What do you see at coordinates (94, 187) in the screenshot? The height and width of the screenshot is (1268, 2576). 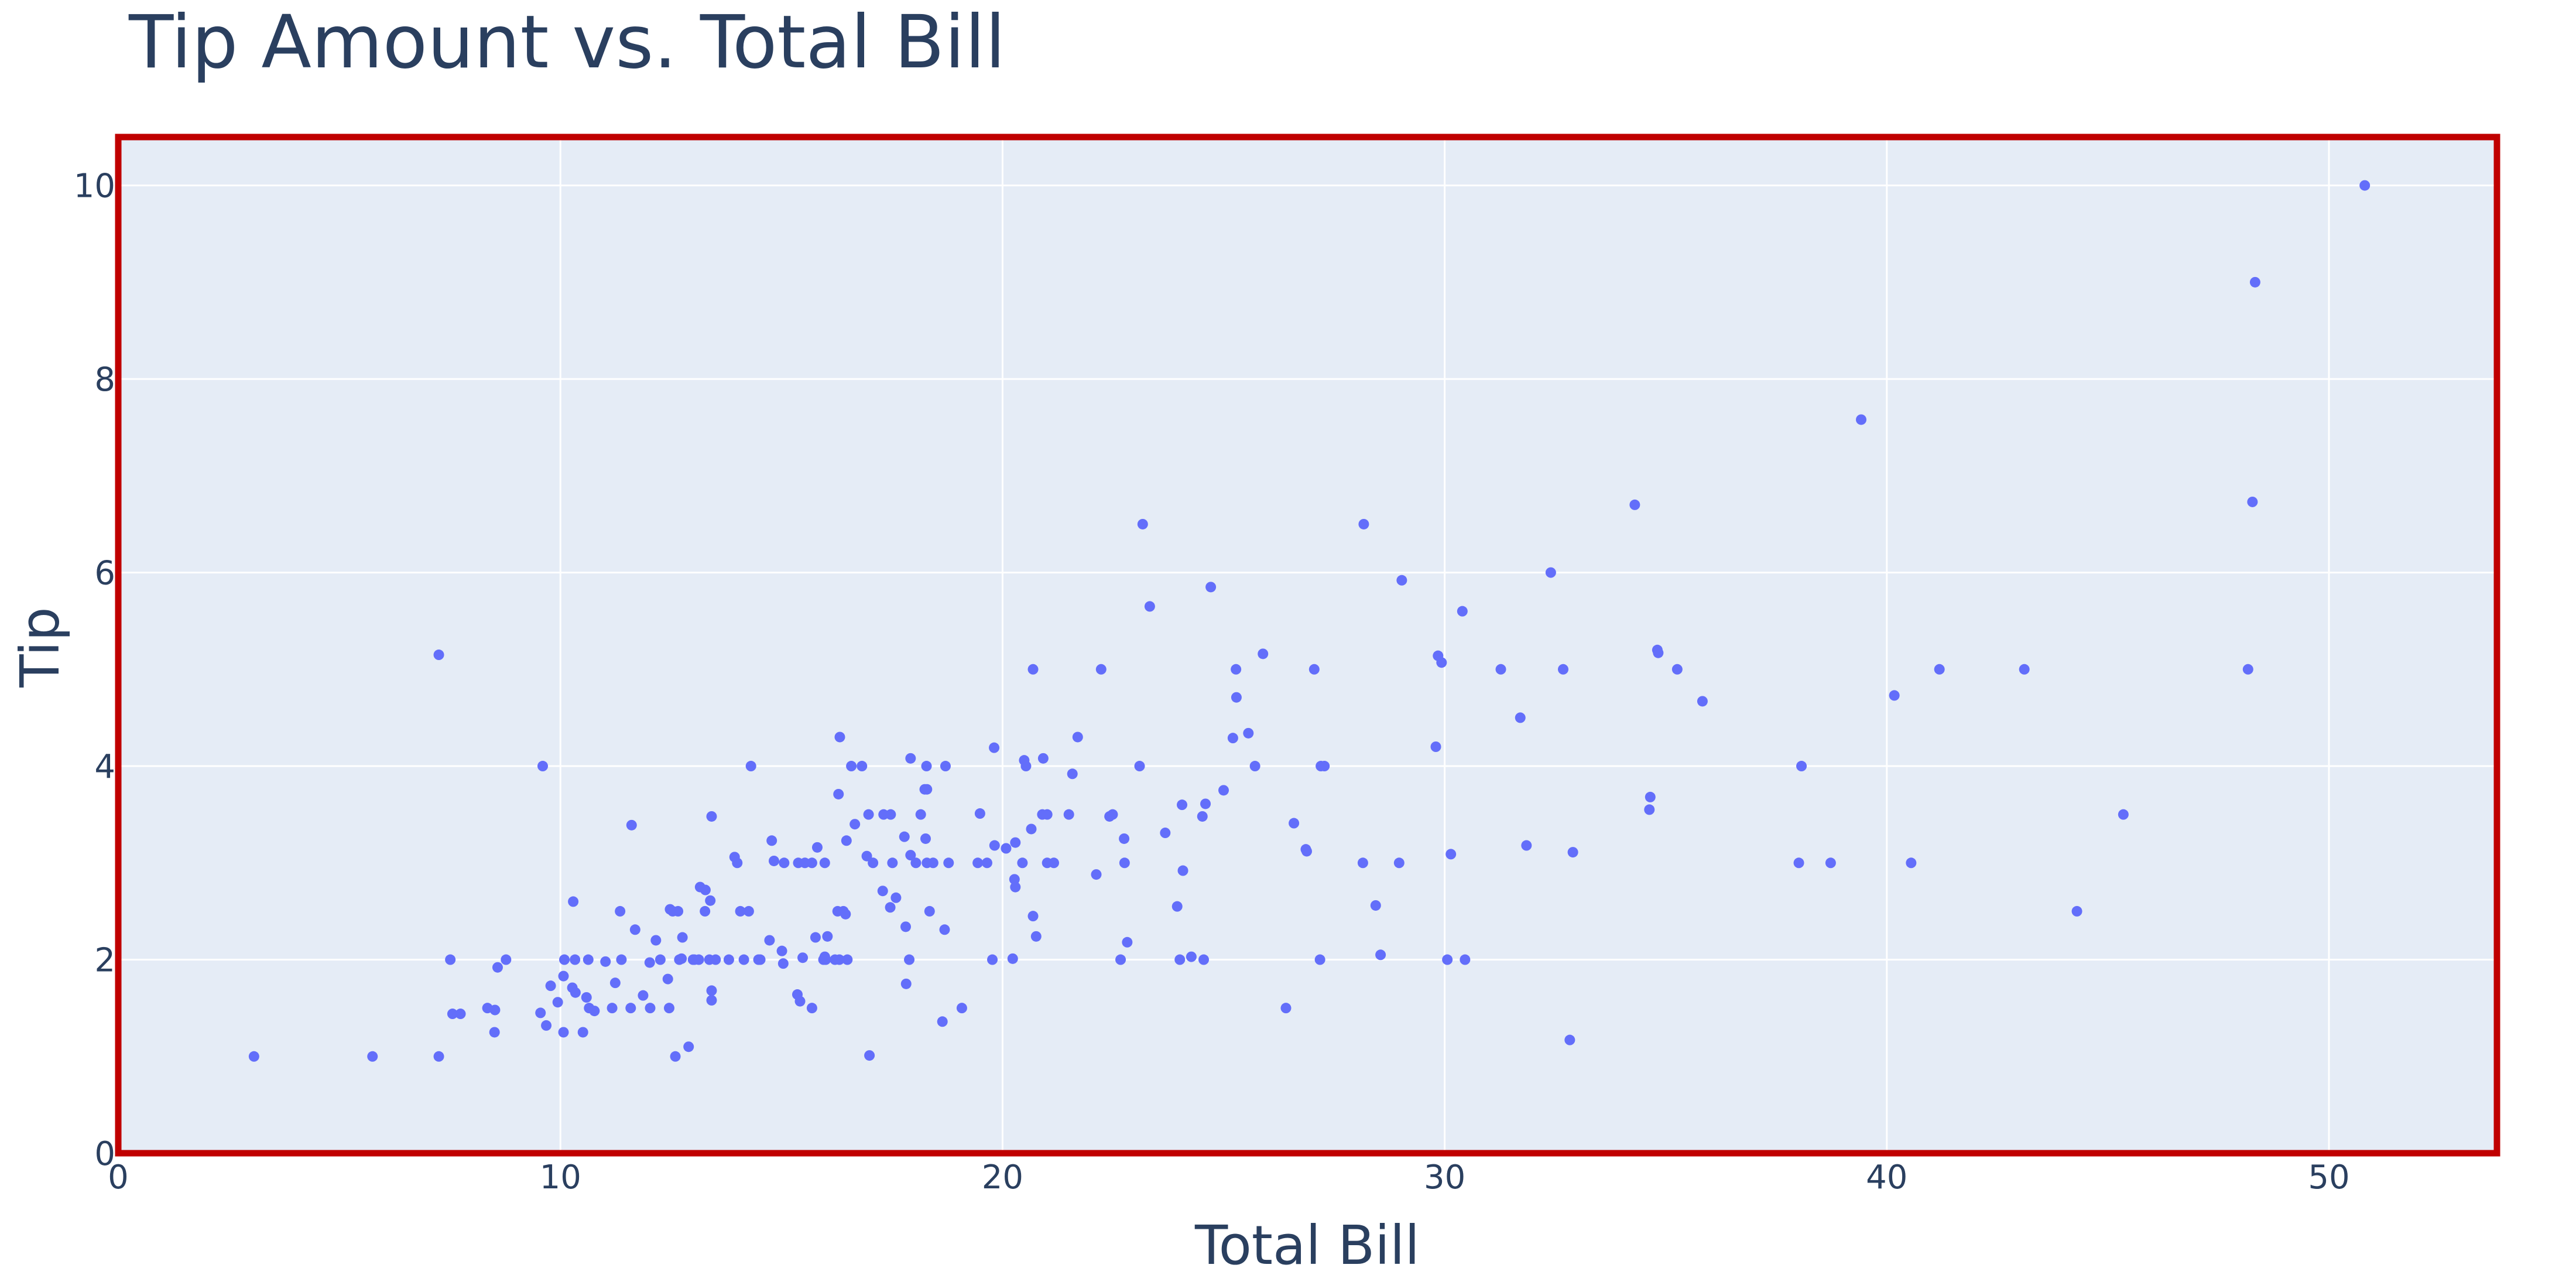 I see `y-tick-label: 10` at bounding box center [94, 187].